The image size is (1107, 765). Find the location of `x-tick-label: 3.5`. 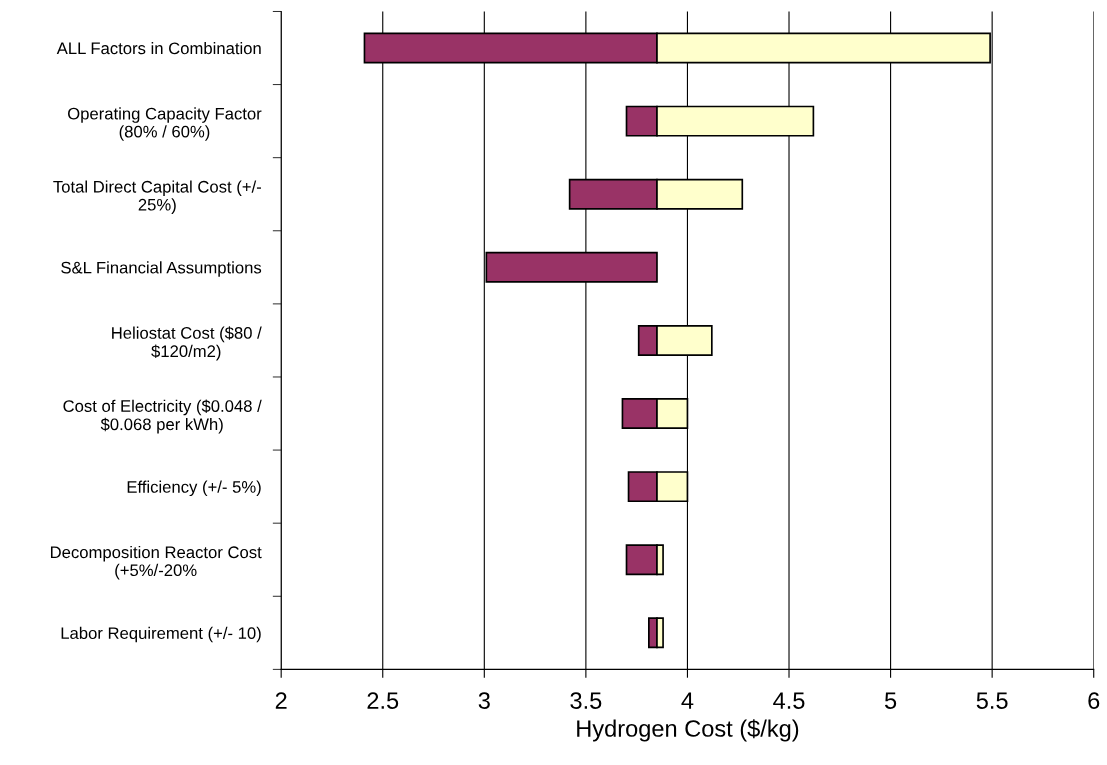

x-tick-label: 3.5 is located at coordinates (586, 700).